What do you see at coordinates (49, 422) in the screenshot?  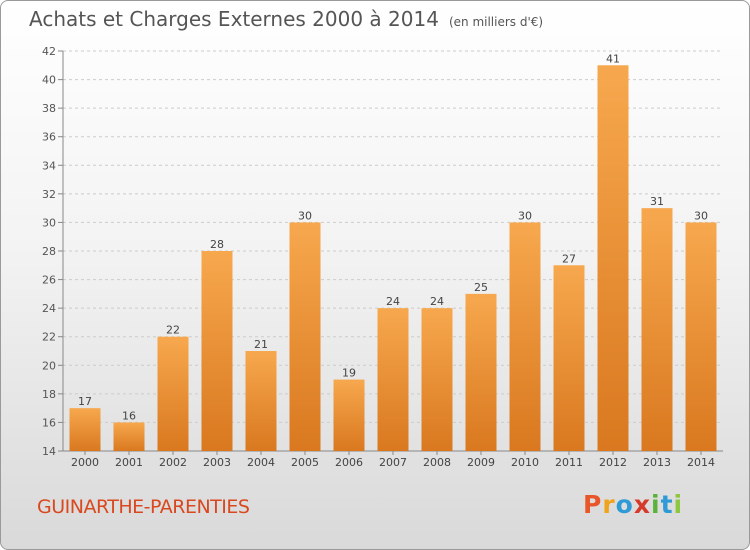 I see `y-tick-label: 16` at bounding box center [49, 422].